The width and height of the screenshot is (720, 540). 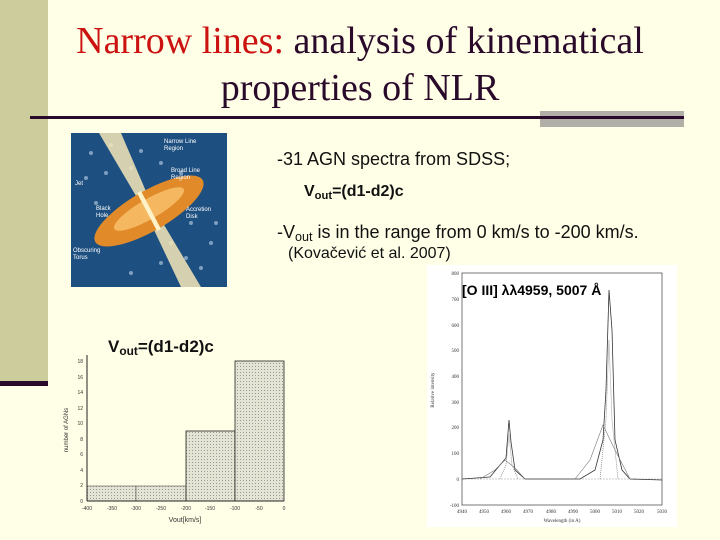 What do you see at coordinates (80, 378) in the screenshot?
I see `svg-text: 16` at bounding box center [80, 378].